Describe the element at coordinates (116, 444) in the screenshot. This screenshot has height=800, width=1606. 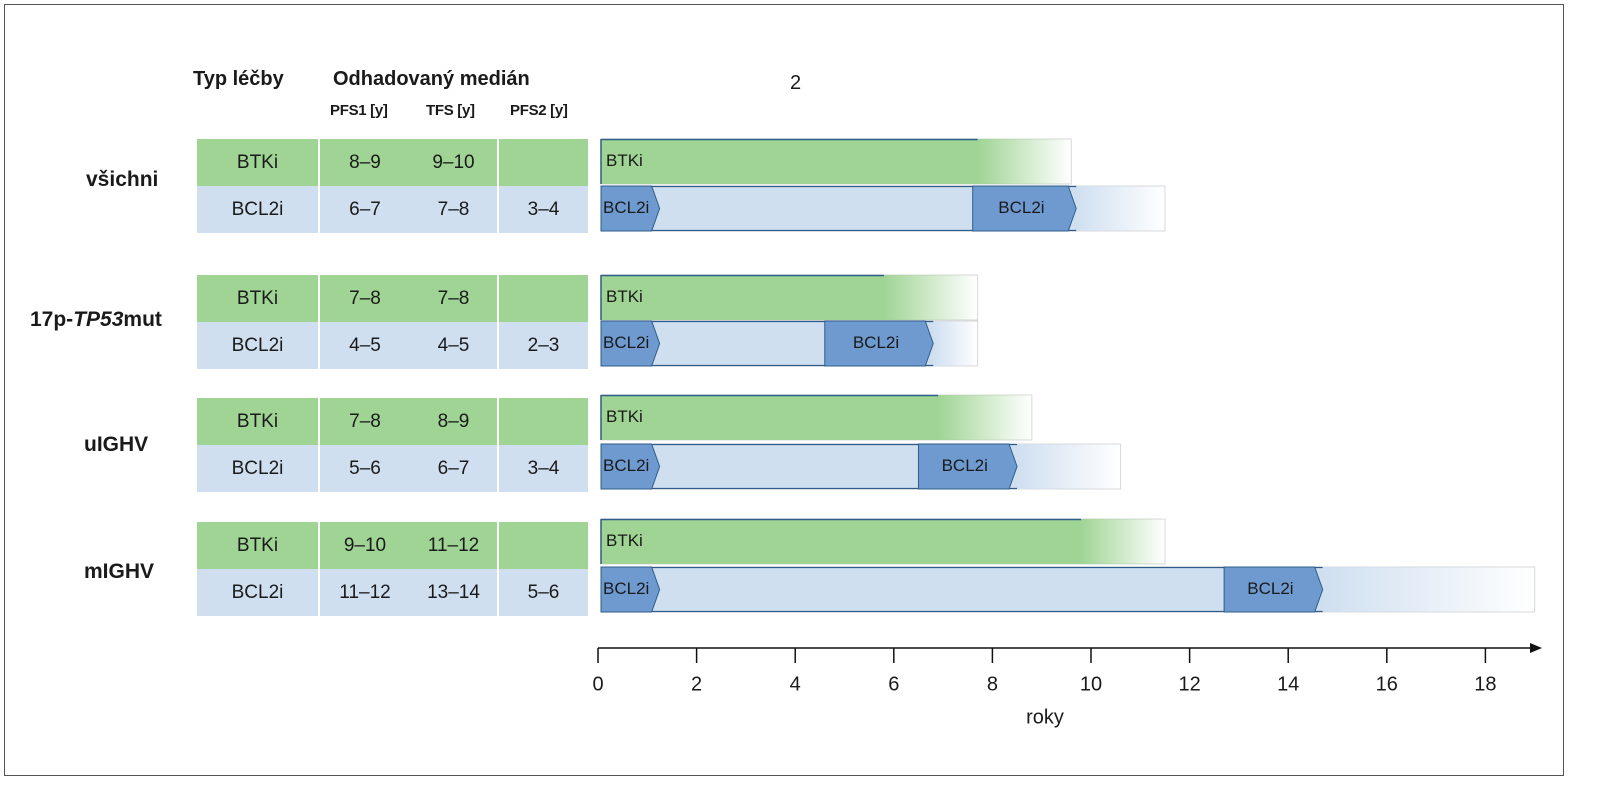
I see `group-label-uighv: uIGHV` at that location.